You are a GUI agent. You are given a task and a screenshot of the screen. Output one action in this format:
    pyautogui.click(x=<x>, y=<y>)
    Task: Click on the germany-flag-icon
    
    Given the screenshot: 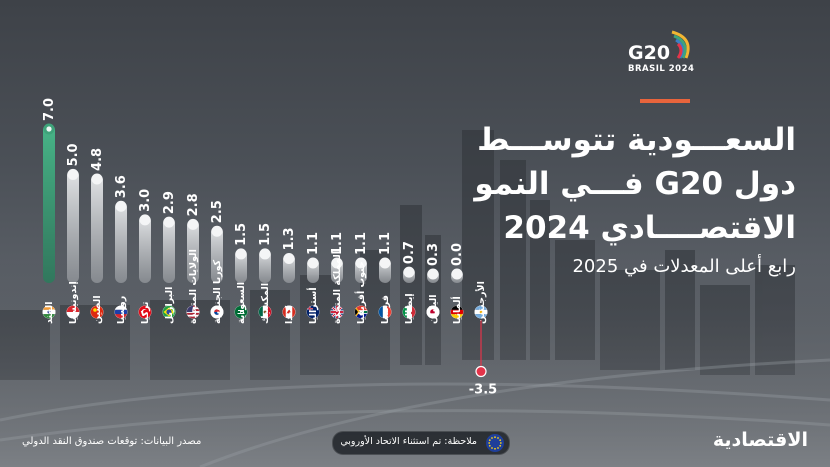 What is the action you would take?
    pyautogui.click(x=457, y=312)
    